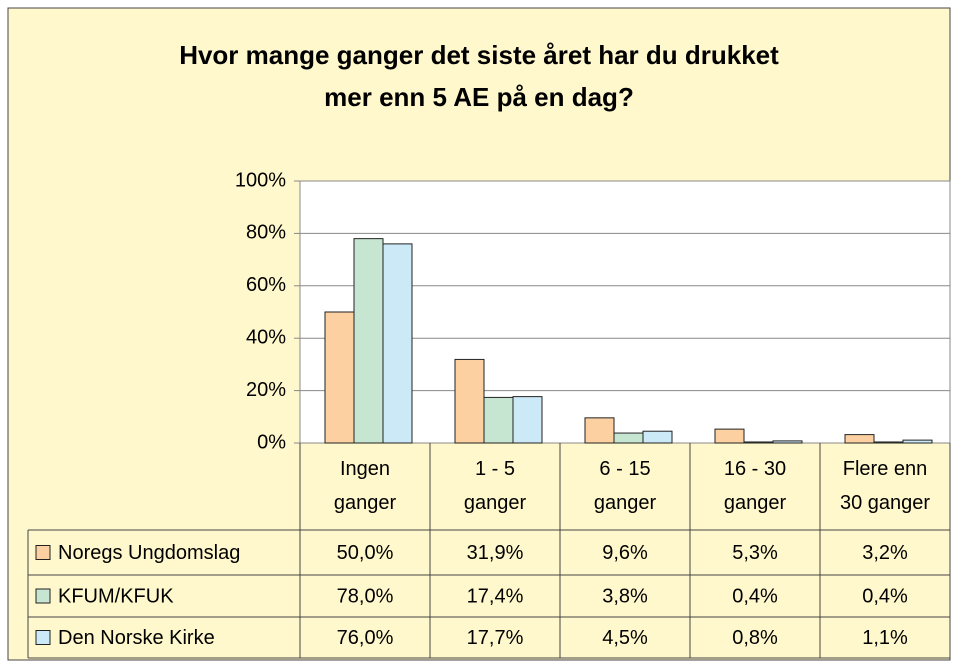  I want to click on x-tick-label: Ingen ganger, so click(365, 486).